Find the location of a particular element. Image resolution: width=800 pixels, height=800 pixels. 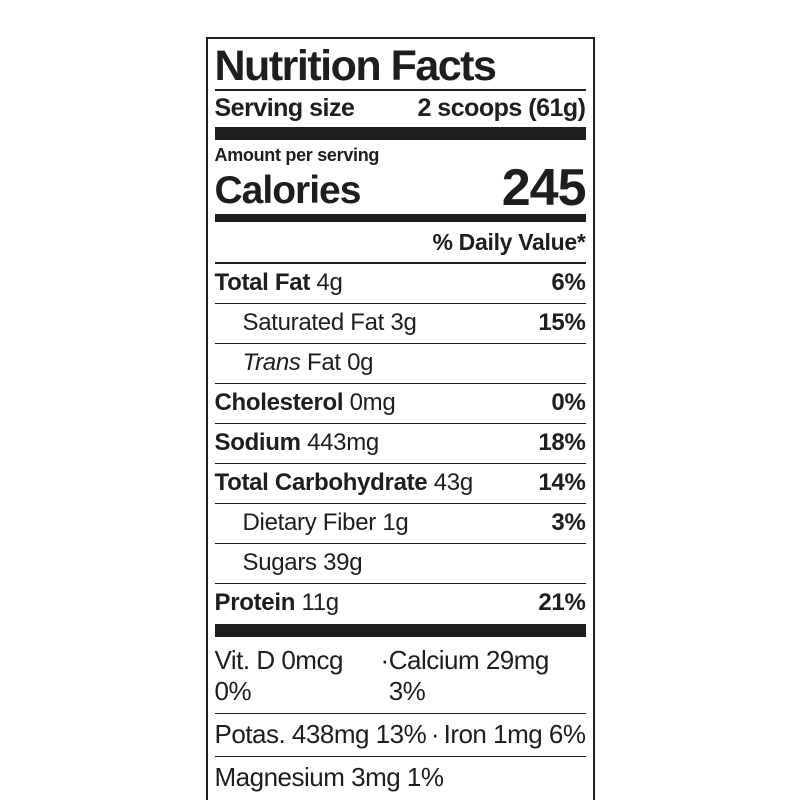

nutrient-text: Sodium 443mg is located at coordinates (297, 443).